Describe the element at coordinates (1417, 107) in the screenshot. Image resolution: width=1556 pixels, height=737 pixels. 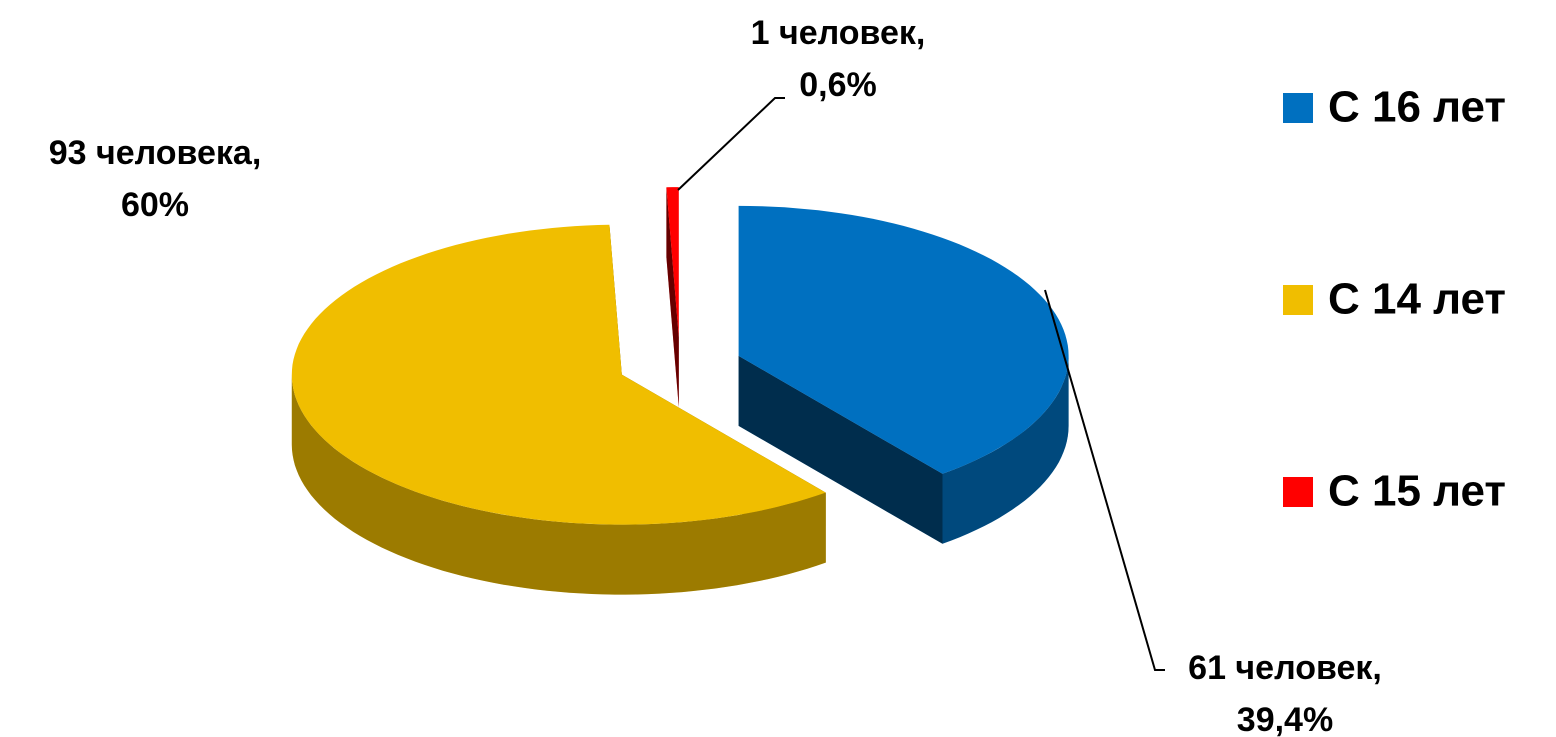
I see `legend-label: С 16 лет` at that location.